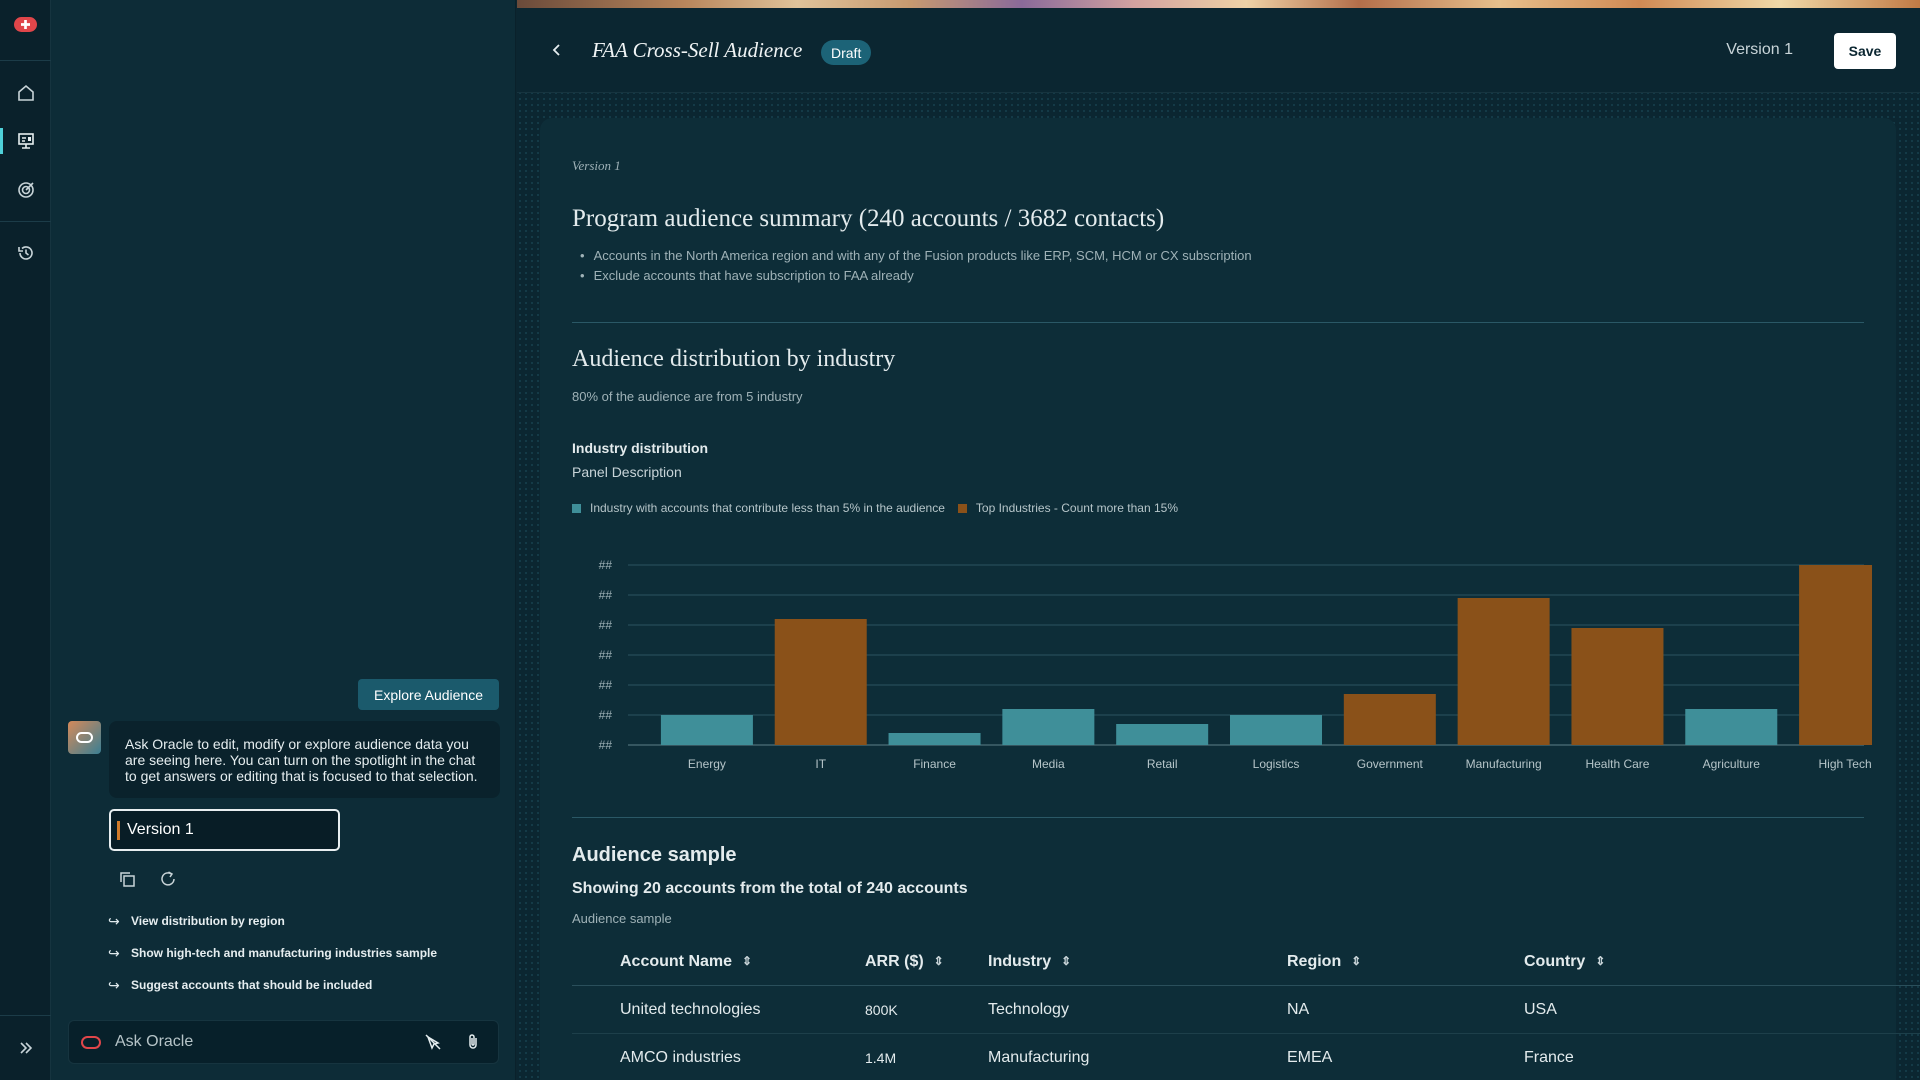 This screenshot has height=1080, width=1920. Describe the element at coordinates (680, 1057) in the screenshot. I see `cell-account-name: AMCO industries` at that location.